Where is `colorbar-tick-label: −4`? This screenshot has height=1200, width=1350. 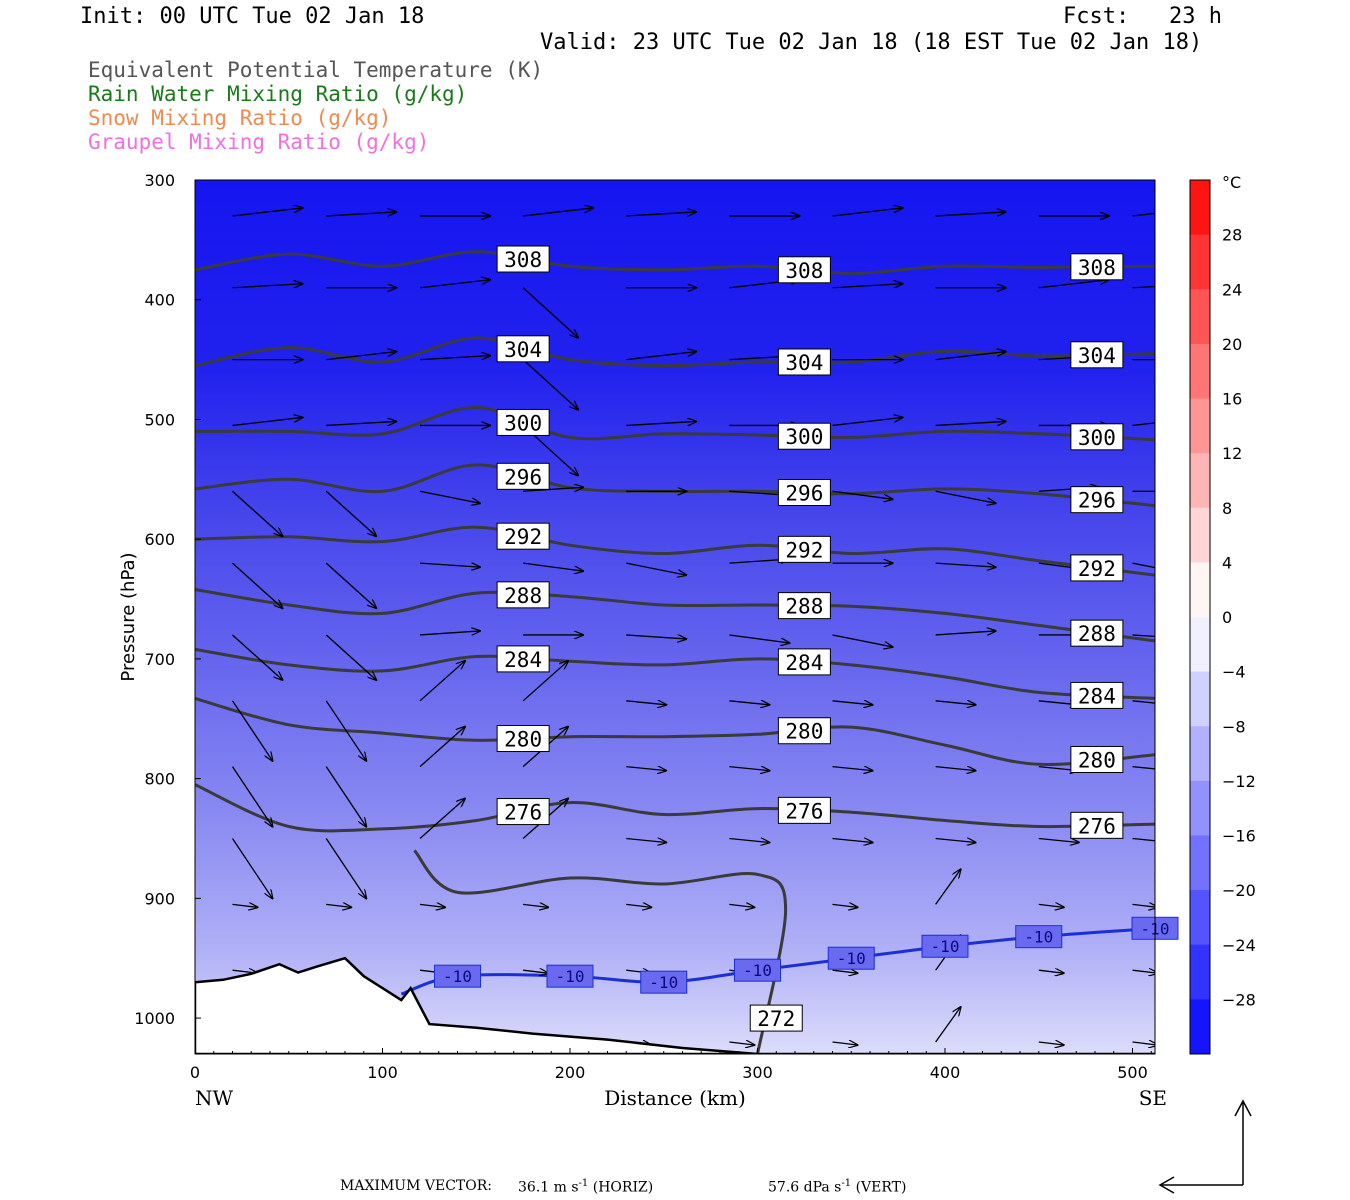
colorbar-tick-label: −4 is located at coordinates (1234, 672).